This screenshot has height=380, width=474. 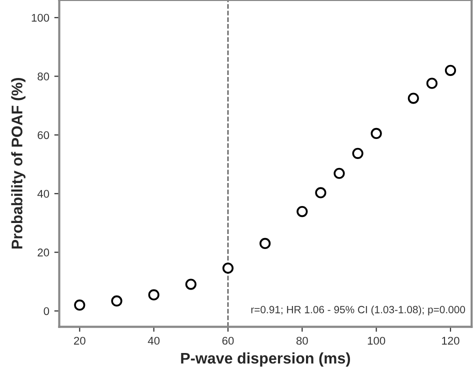 What do you see at coordinates (451, 340) in the screenshot?
I see `x-tick-label: 120` at bounding box center [451, 340].